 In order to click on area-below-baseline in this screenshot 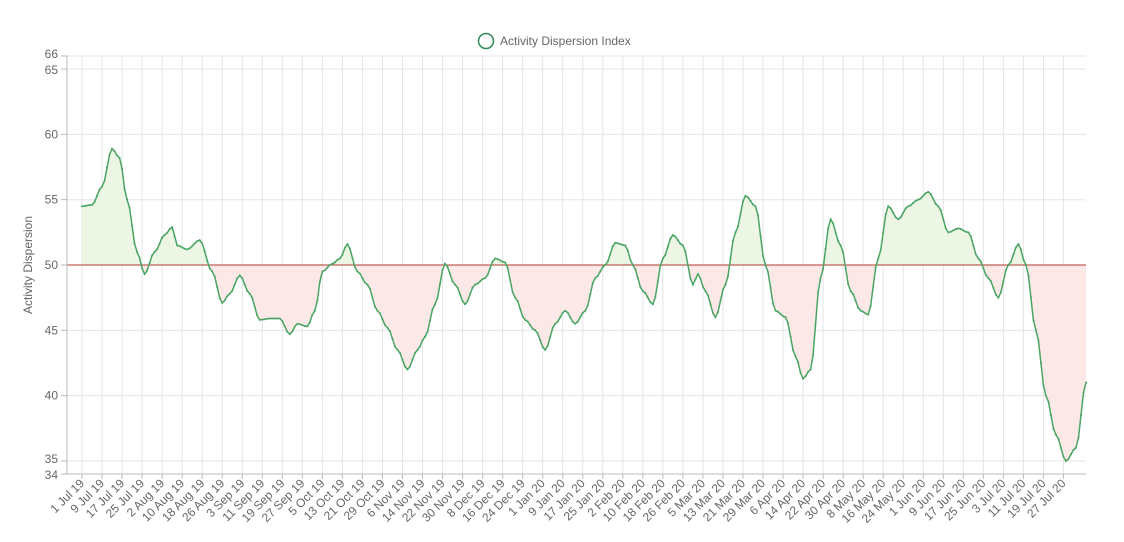, I will do `click(995, 281)`.